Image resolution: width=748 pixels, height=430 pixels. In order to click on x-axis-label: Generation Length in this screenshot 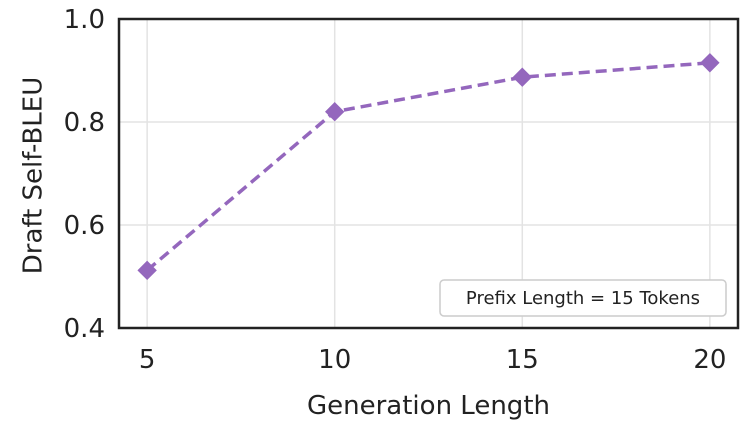, I will do `click(428, 406)`.